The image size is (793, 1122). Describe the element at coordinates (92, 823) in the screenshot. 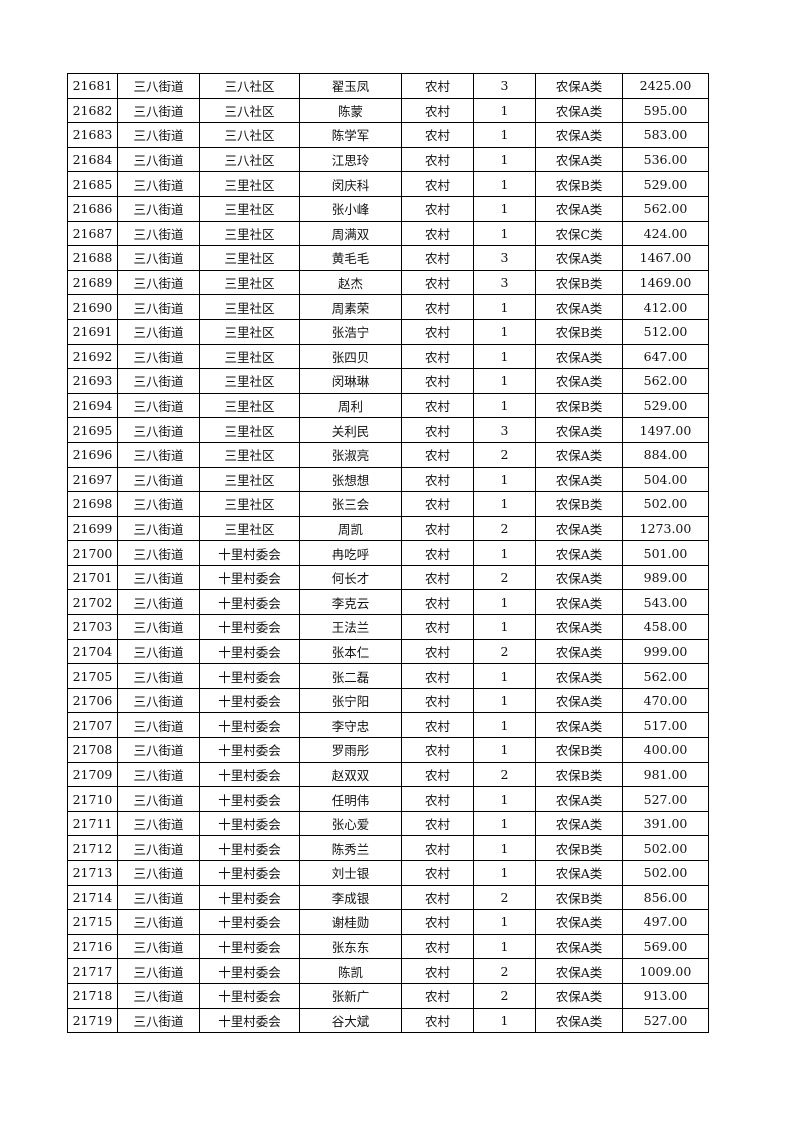

I see `record-id-cell: 21711` at that location.